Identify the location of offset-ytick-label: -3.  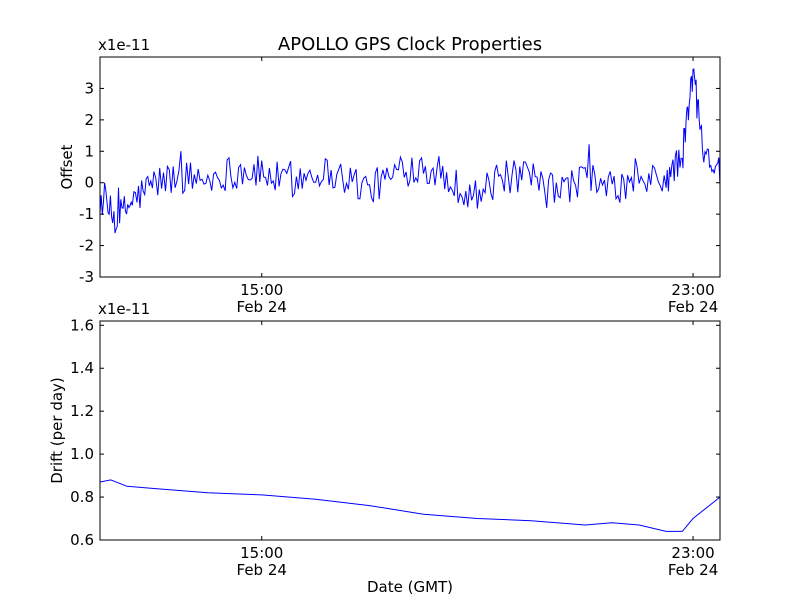
(86, 277).